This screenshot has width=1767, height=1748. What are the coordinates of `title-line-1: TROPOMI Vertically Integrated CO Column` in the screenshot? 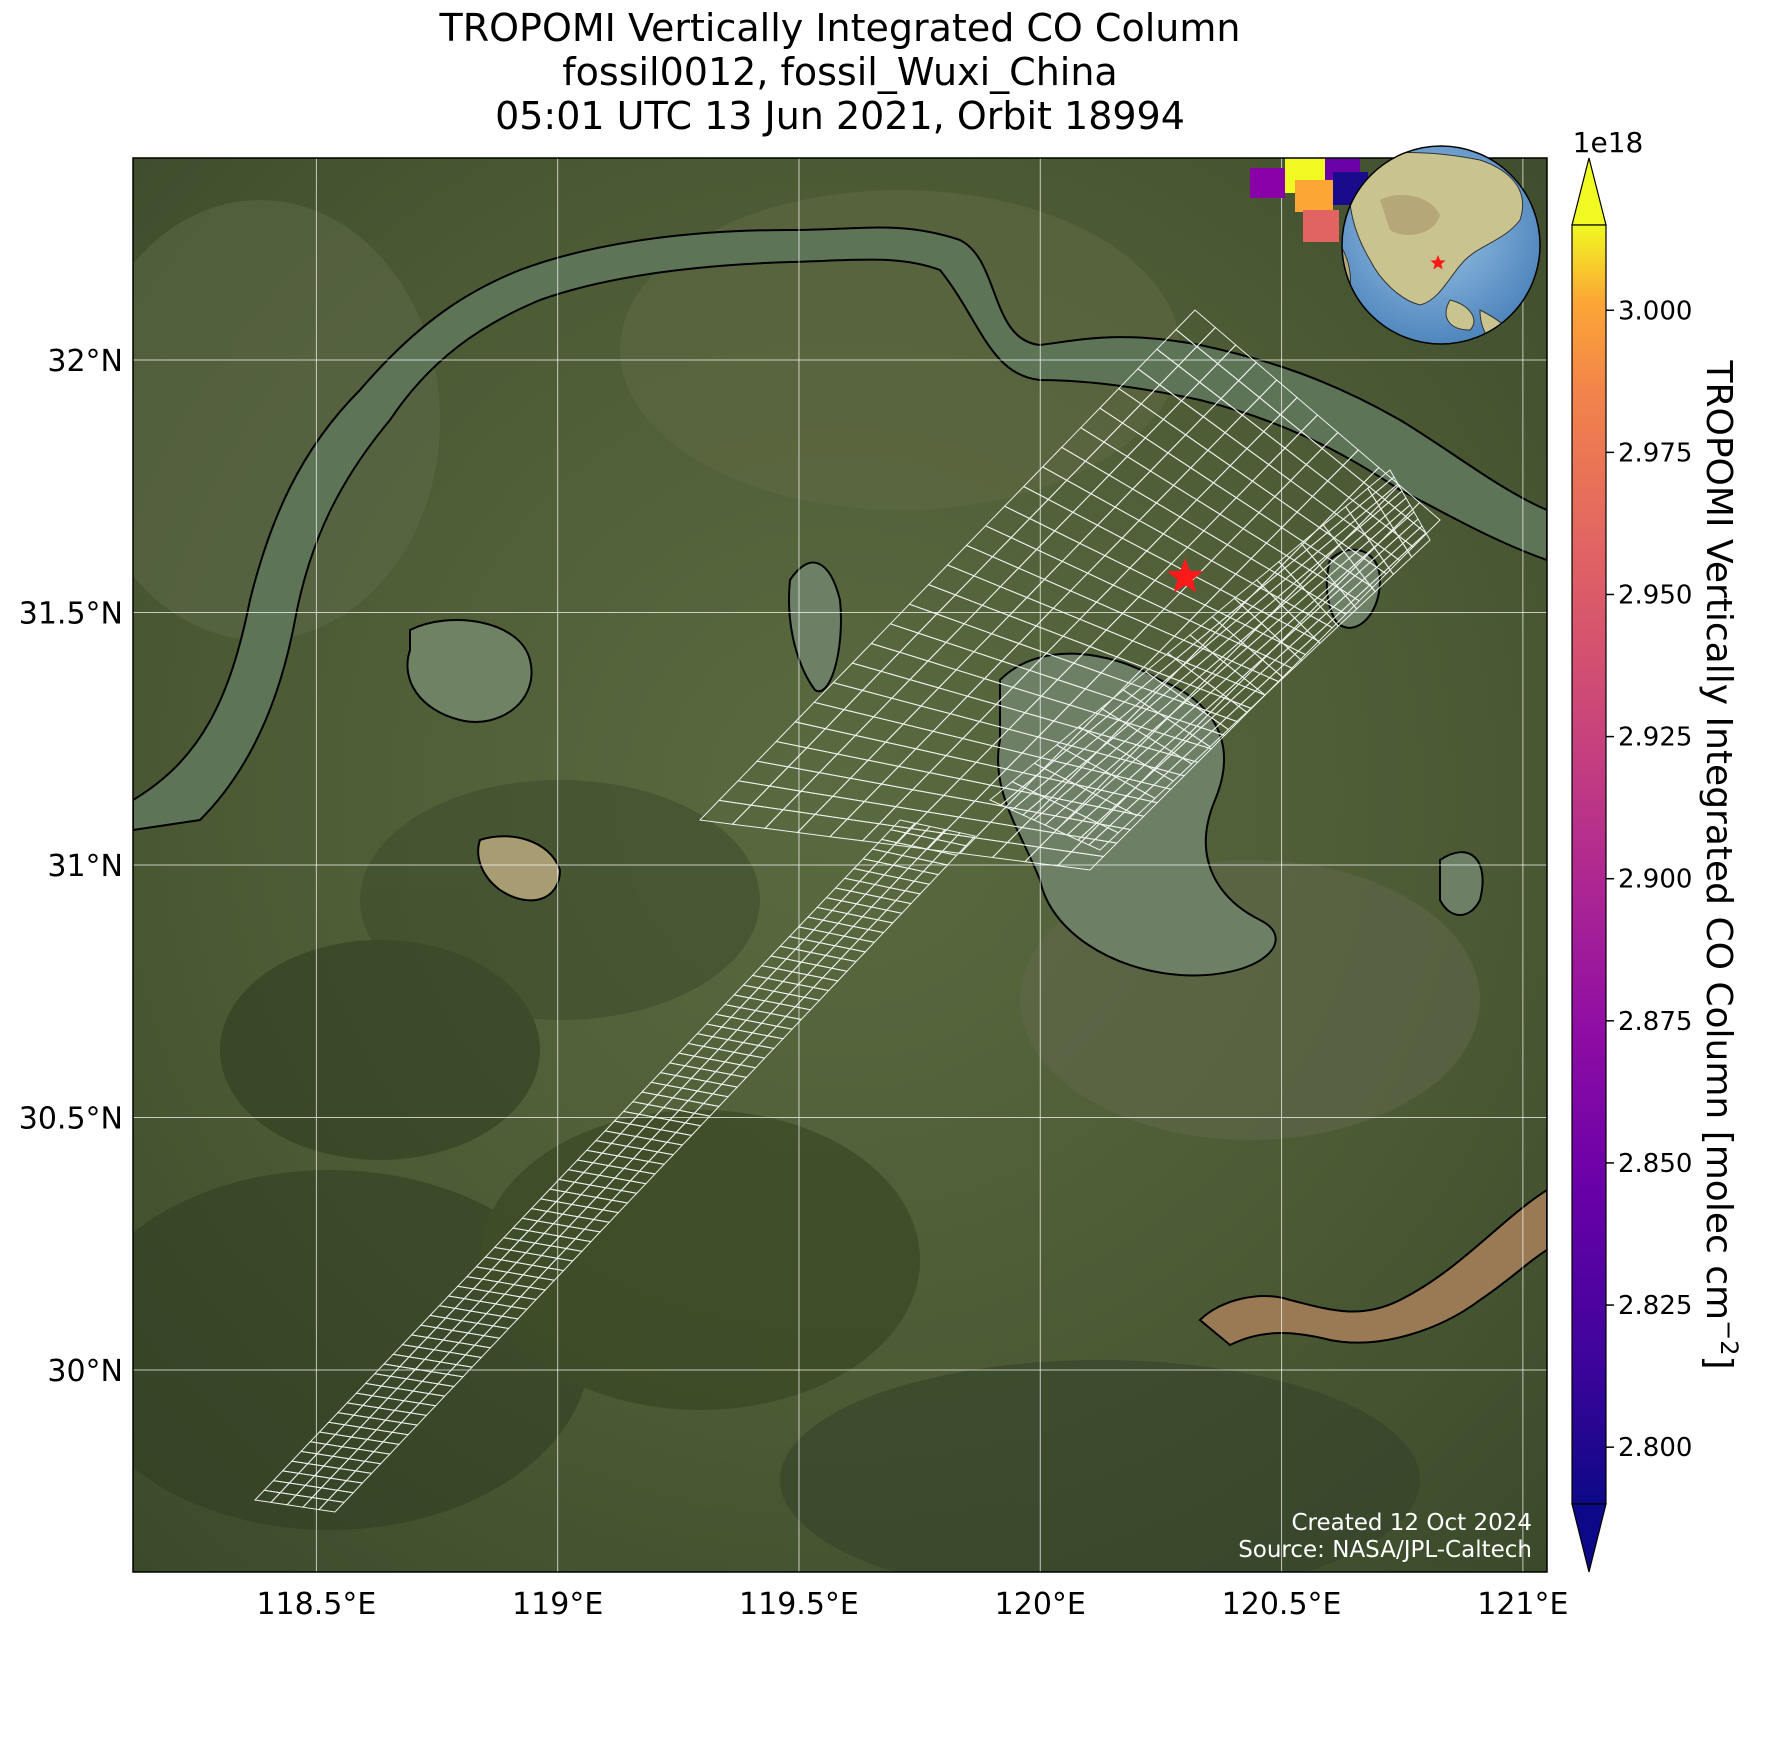 It's located at (840, 28).